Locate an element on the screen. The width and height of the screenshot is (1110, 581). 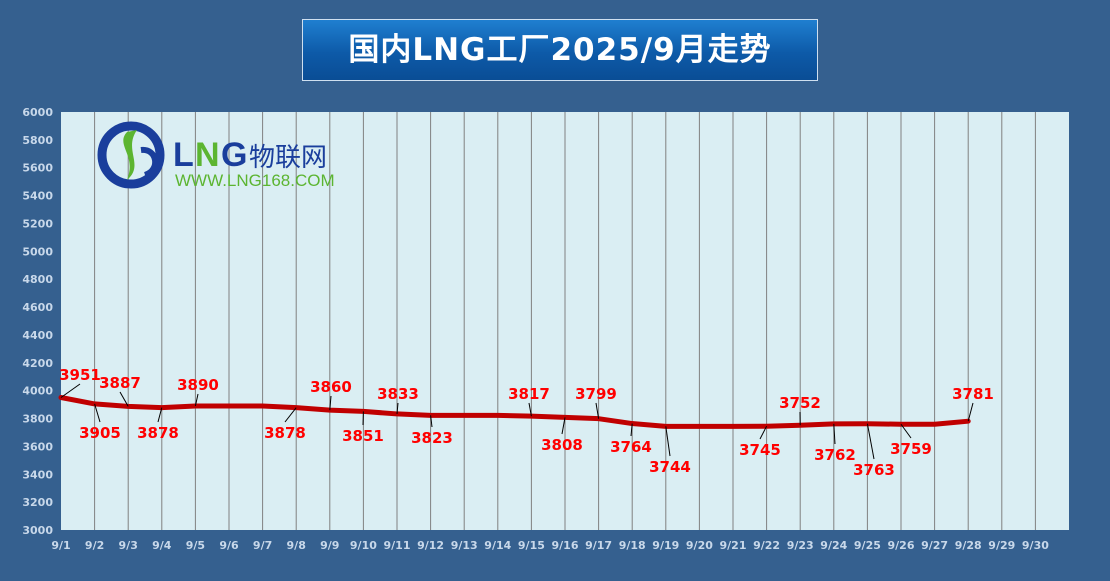
x-tick-label: 9/27 is located at coordinates (934, 545).